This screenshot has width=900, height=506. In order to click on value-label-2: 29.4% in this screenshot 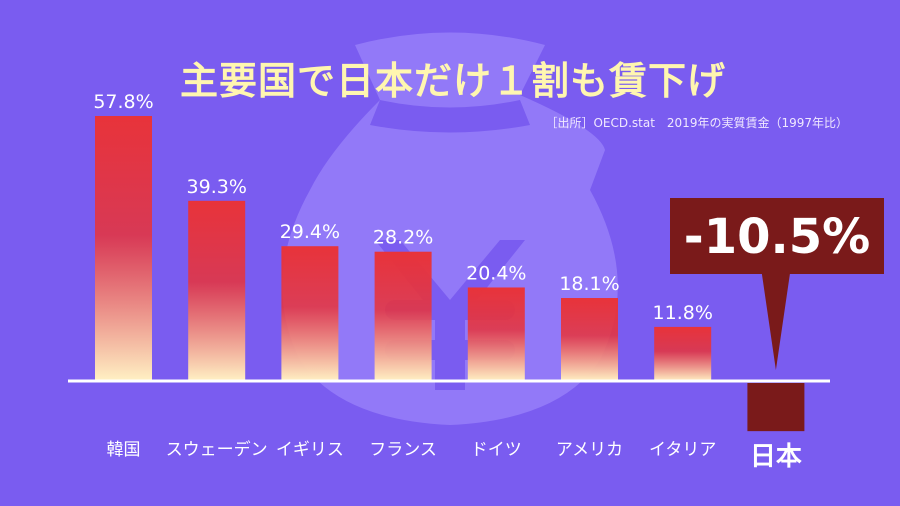, I will do `click(310, 232)`.